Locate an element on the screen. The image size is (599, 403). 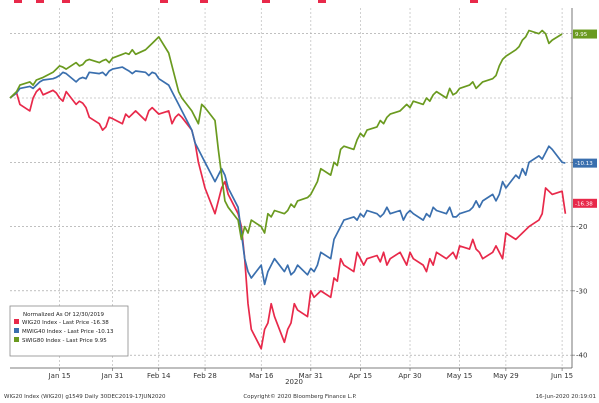
x-tick-label: Feb 14 is located at coordinates (159, 376).